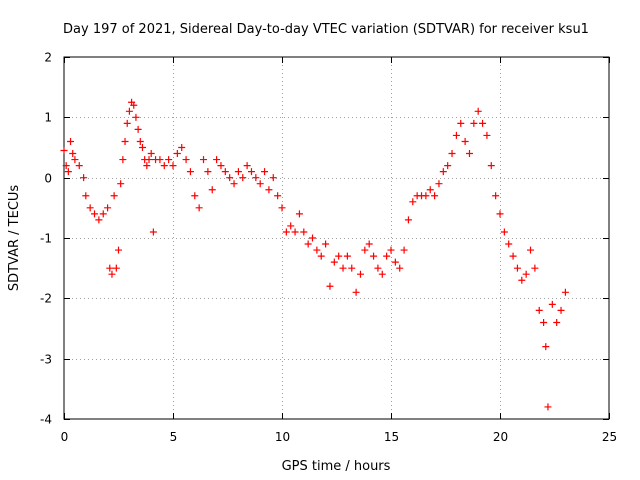 This screenshot has width=640, height=480. I want to click on x-tick-label: 15, so click(391, 437).